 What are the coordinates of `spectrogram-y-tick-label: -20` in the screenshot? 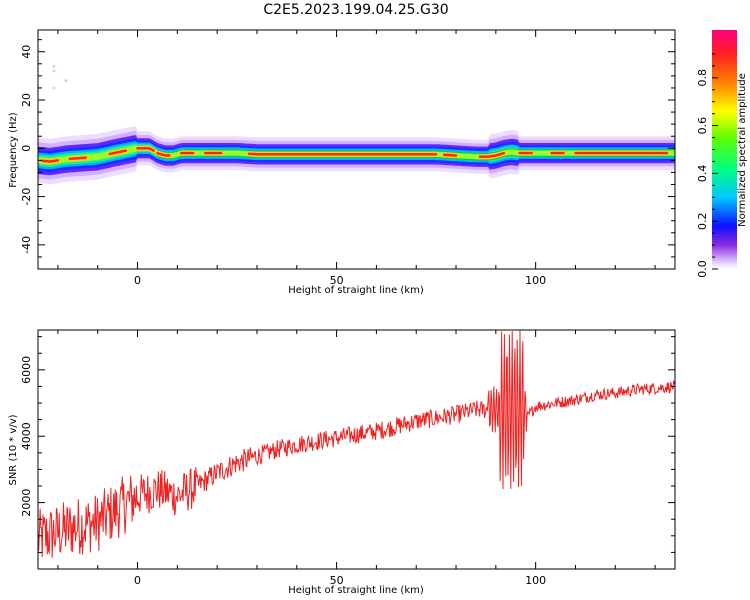 It's located at (26, 197).